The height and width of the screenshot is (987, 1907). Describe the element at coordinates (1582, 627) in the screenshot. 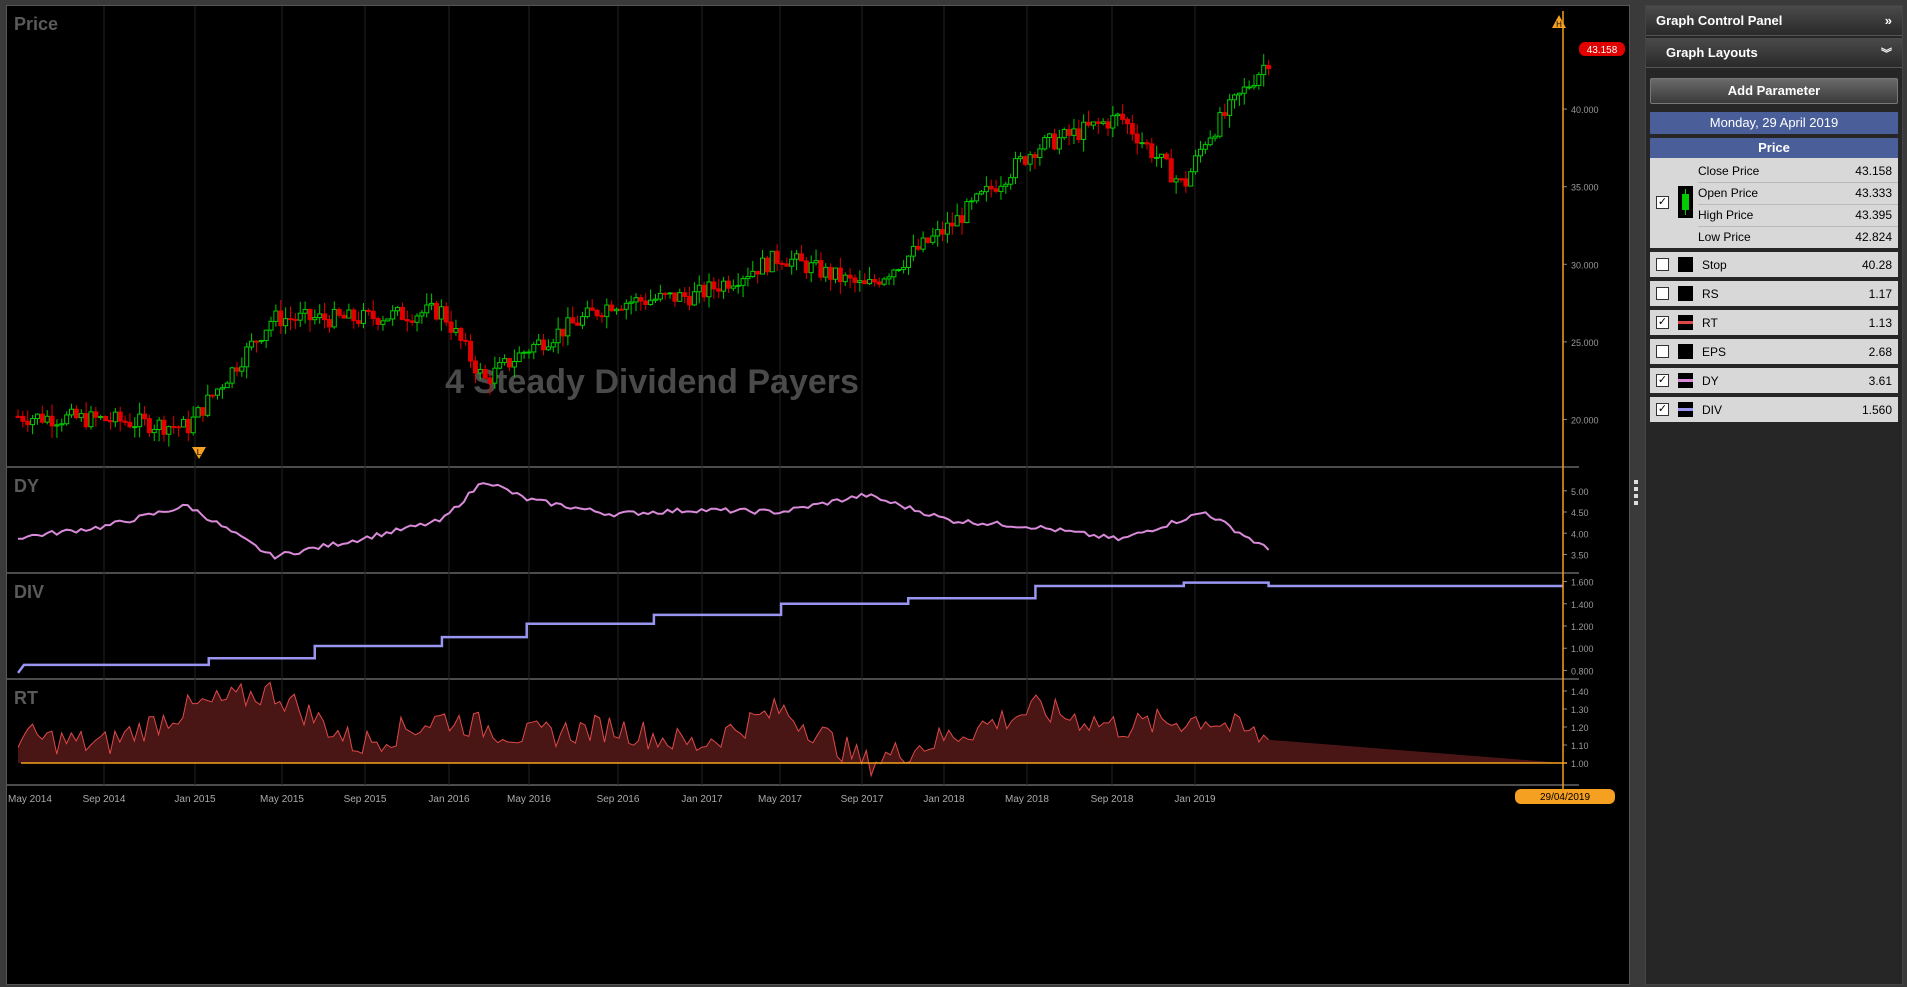

I see `div-axis-label: 1.200` at that location.